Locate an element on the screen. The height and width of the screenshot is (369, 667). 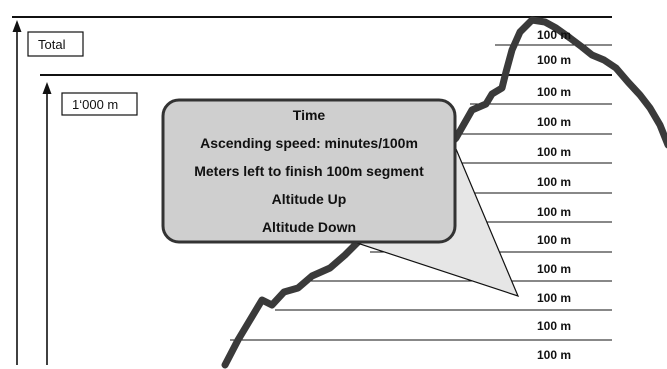
callout-line-time: Time is located at coordinates (309, 115).